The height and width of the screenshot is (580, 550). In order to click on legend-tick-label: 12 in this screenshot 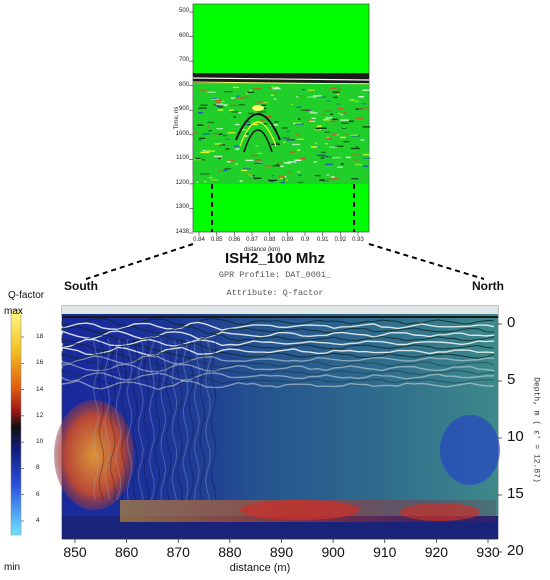, I will do `click(40, 415)`.